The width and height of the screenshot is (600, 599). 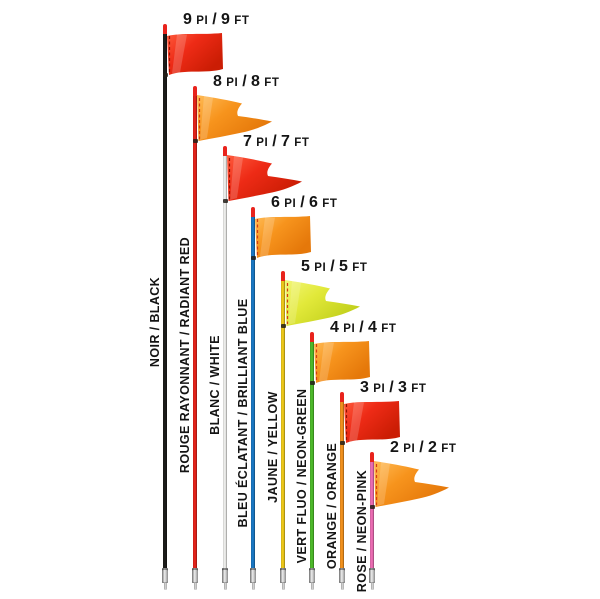 I want to click on color-label: NOIR / BLACK, so click(x=155, y=321).